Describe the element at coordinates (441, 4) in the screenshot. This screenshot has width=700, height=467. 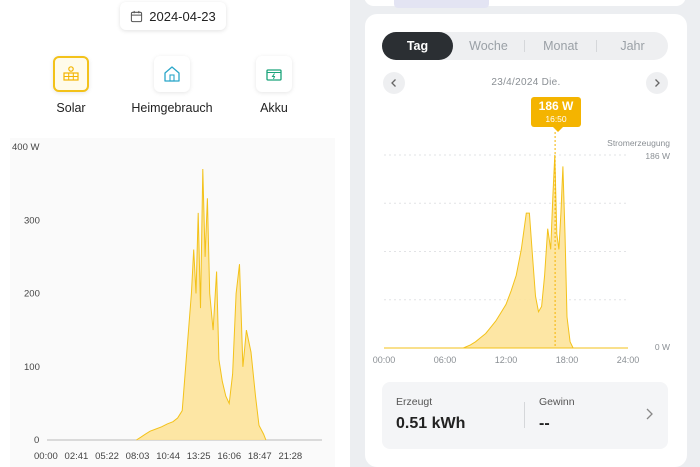
I see `top-card-accent` at that location.